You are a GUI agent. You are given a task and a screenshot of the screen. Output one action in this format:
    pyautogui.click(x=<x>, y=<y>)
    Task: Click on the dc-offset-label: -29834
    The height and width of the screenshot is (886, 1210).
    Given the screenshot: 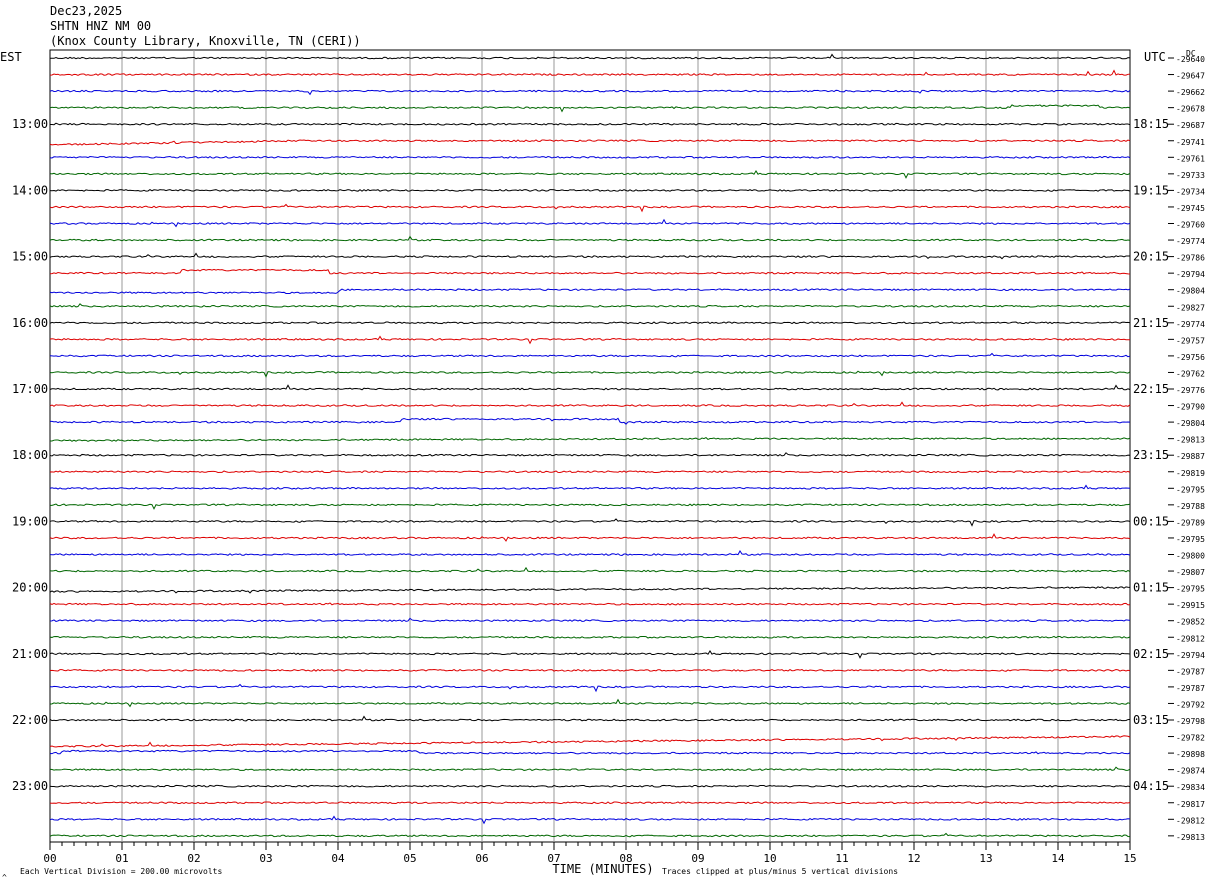 What is the action you would take?
    pyautogui.click(x=1190, y=787)
    